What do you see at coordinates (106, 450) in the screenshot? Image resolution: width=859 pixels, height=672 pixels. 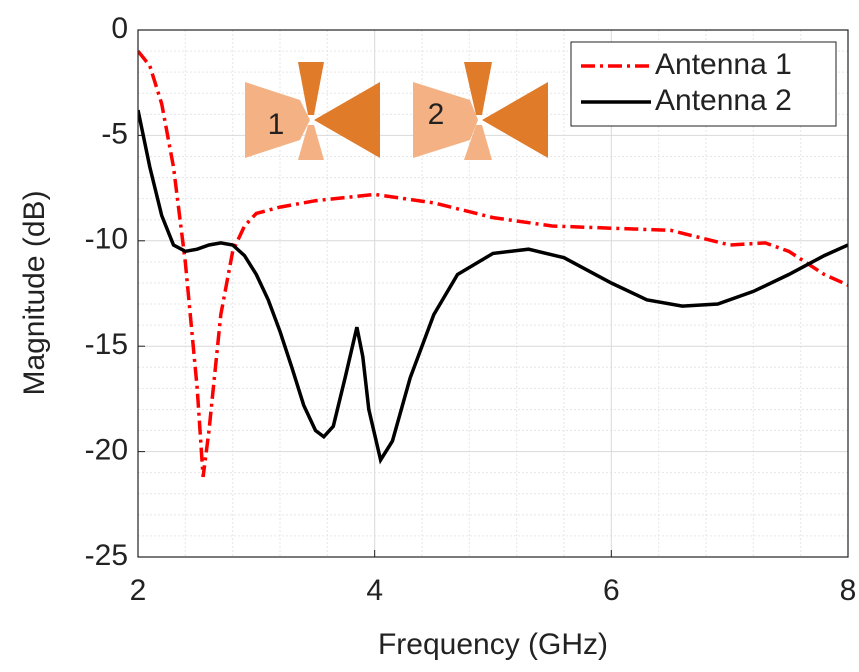 I see `y-tick-label: -20` at bounding box center [106, 450].